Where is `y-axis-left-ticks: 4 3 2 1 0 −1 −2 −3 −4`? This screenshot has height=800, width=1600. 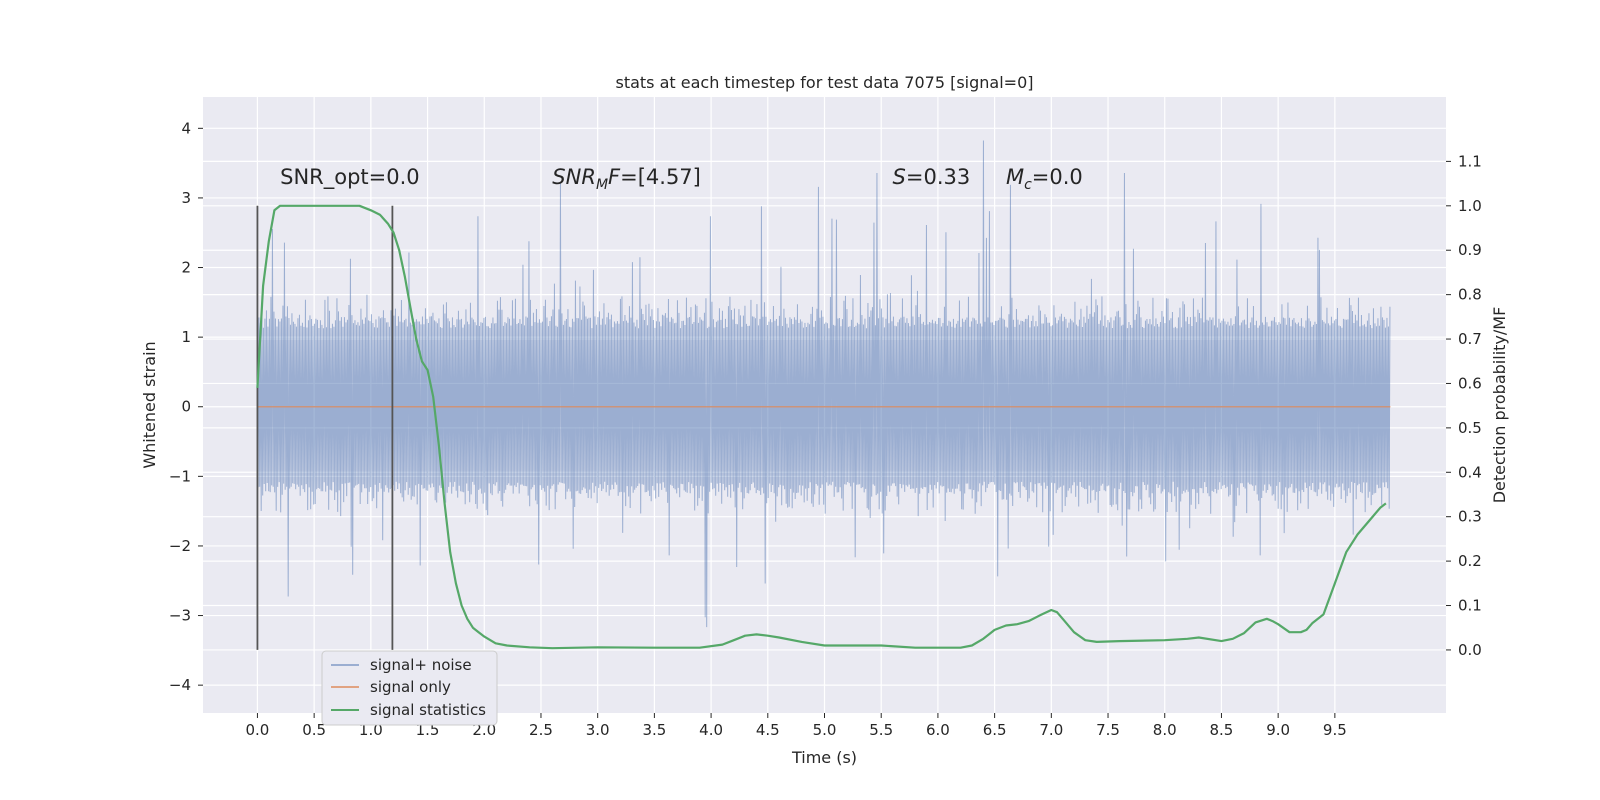
y-axis-left-ticks: 4 3 2 1 0 −1 −2 −3 −4 is located at coordinates (186, 406).